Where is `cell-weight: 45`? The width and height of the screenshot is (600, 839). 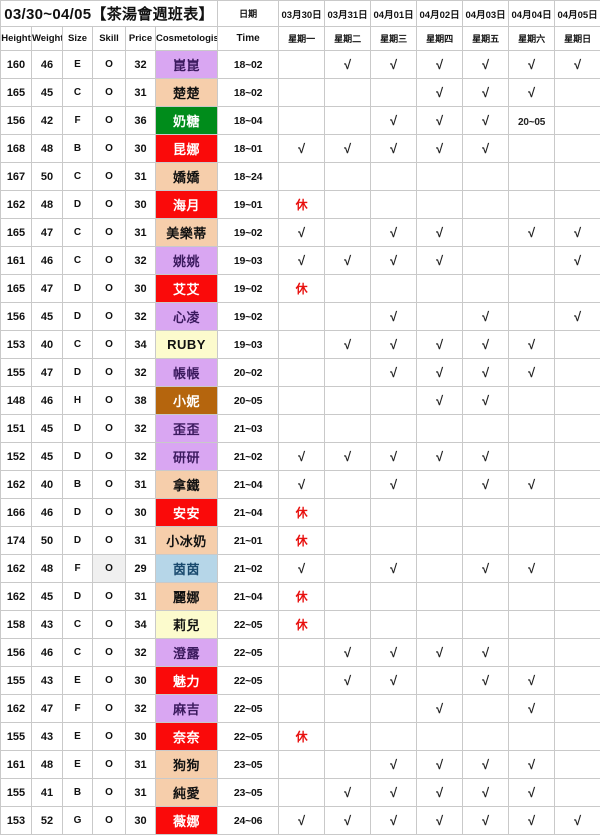 cell-weight: 45 is located at coordinates (47, 428).